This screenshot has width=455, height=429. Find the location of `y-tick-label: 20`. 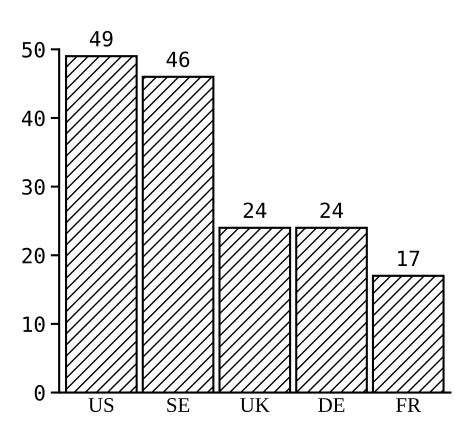

y-tick-label: 20 is located at coordinates (33, 256).